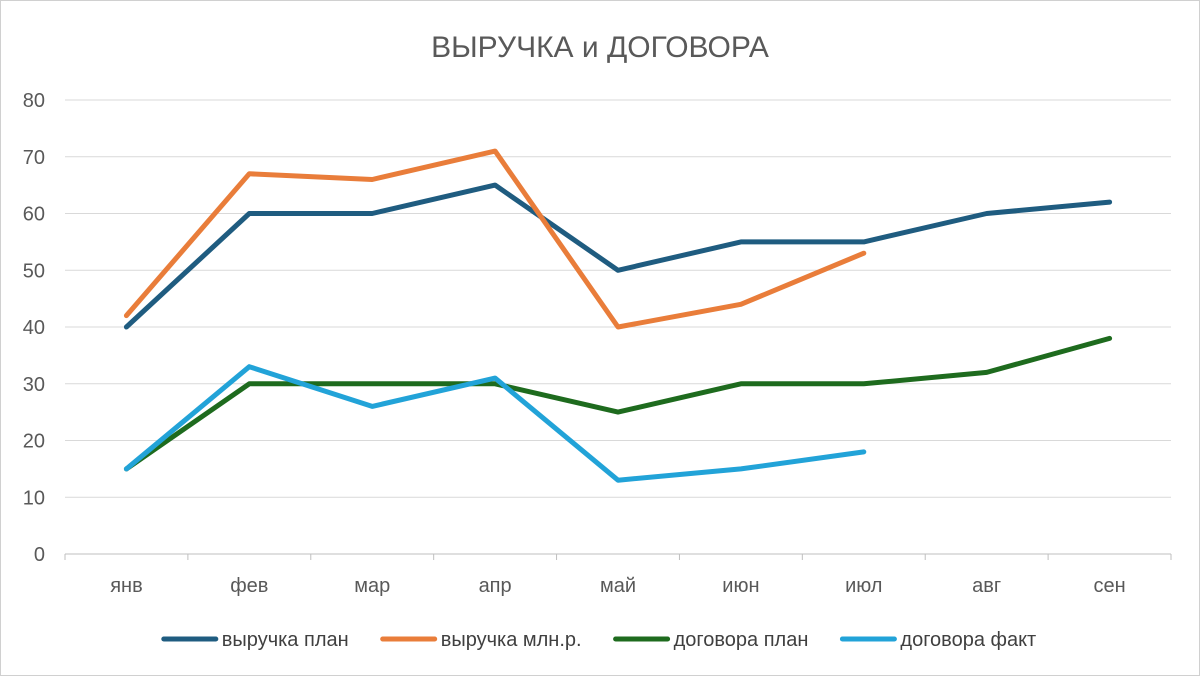  Describe the element at coordinates (863, 586) in the screenshot. I see `x-tick-label: июл` at that location.